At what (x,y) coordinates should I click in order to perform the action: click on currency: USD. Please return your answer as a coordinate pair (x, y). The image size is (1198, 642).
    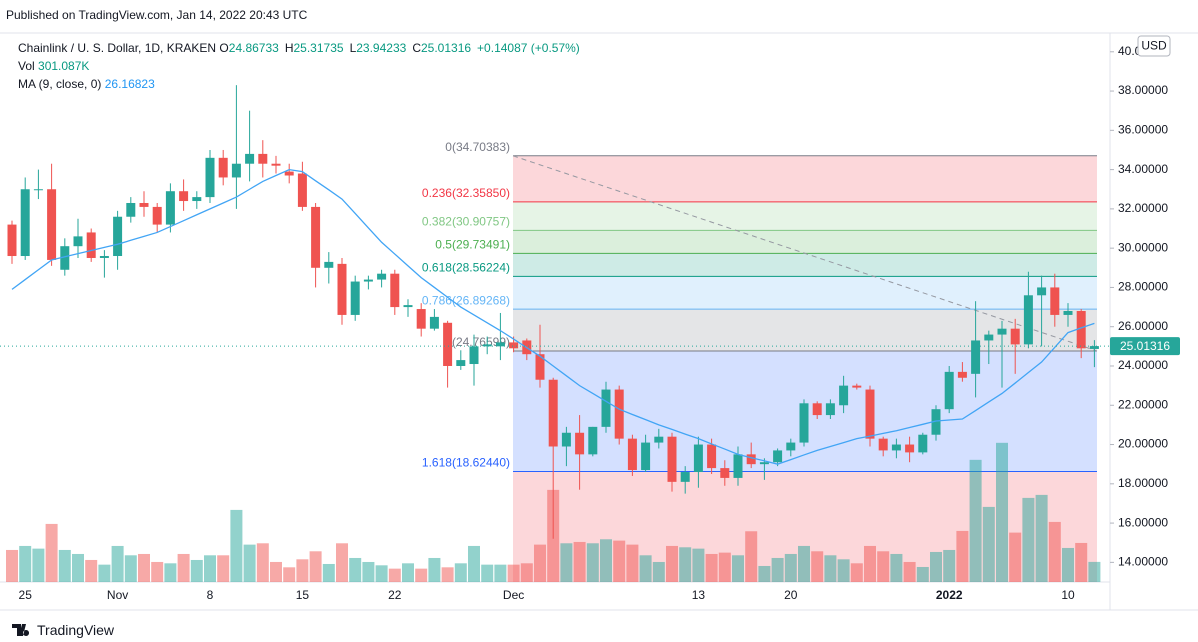
    Looking at the image, I should click on (1154, 46).